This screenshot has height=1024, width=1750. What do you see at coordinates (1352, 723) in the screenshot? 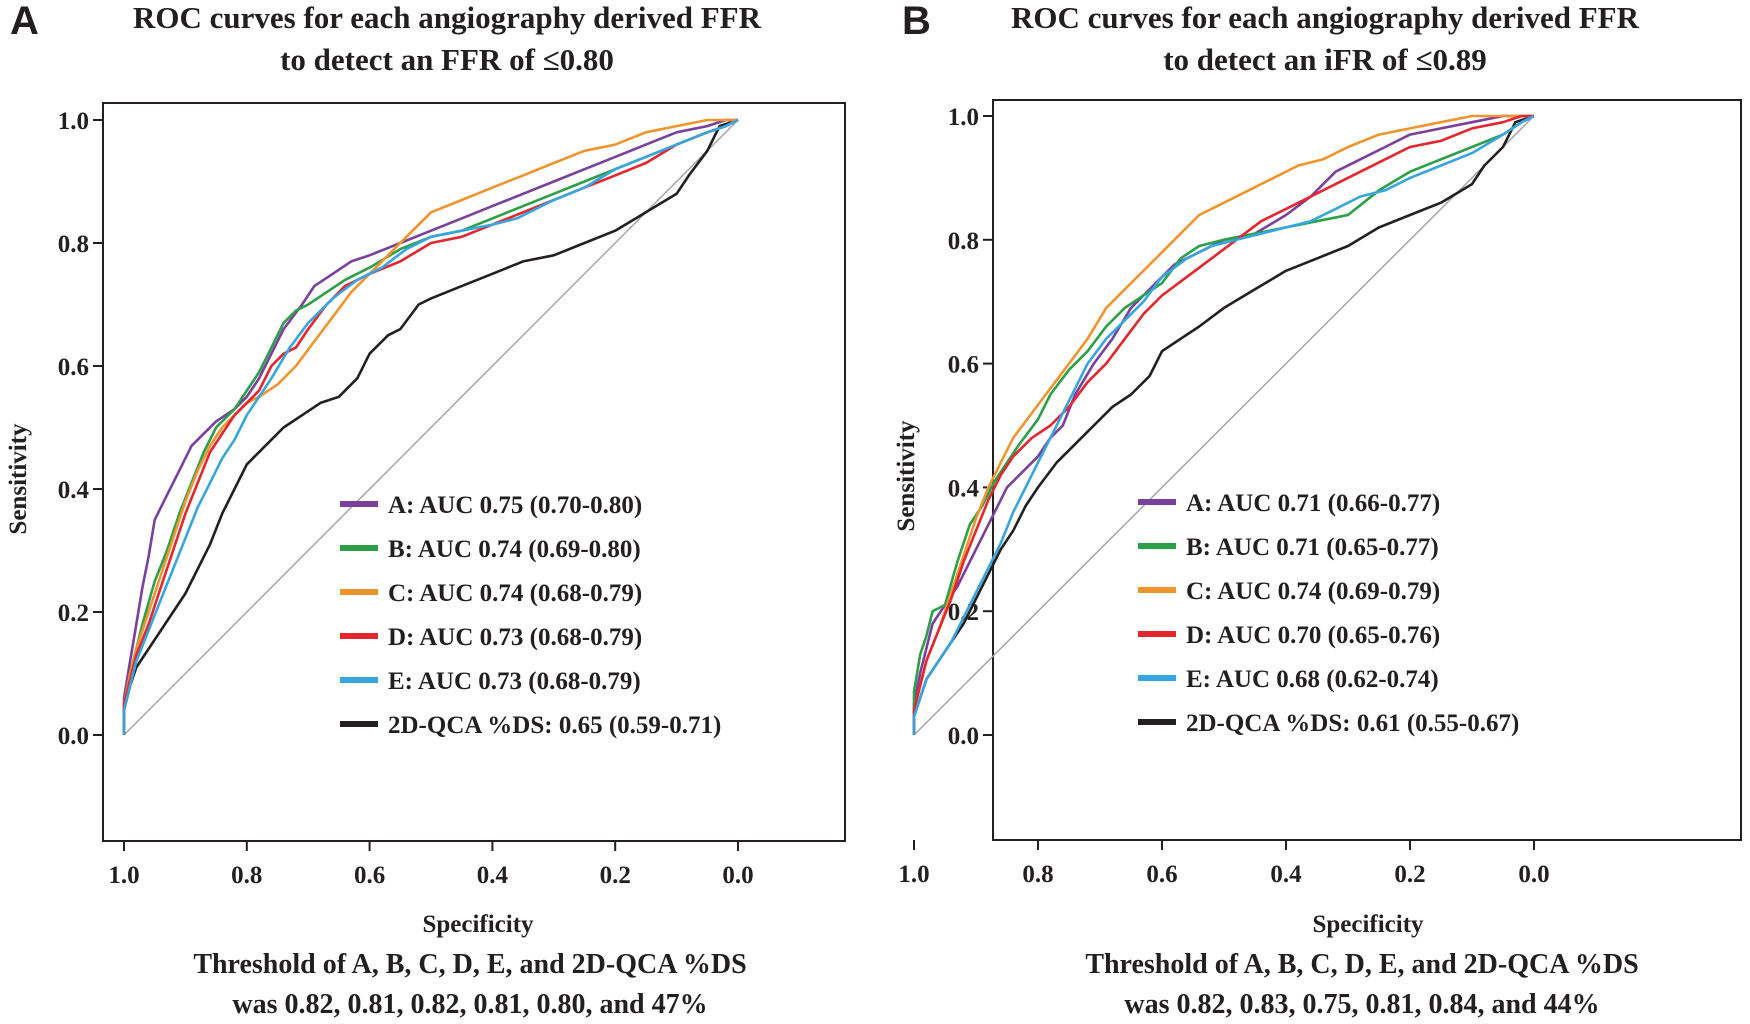
I see `legend-label: 2D-QCA %DS: 0.61 (0.55-0.67)` at bounding box center [1352, 723].